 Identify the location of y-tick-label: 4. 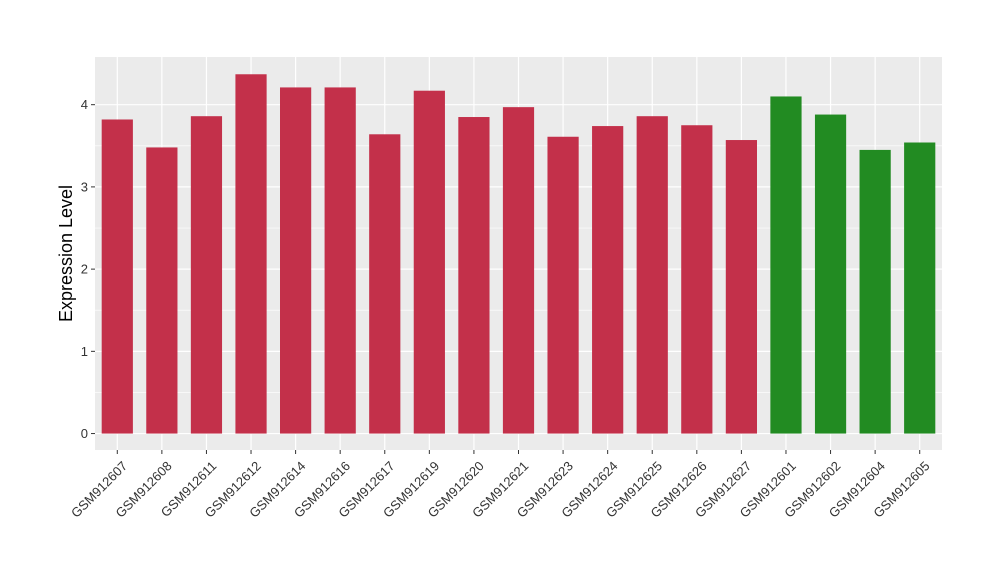
(84, 104).